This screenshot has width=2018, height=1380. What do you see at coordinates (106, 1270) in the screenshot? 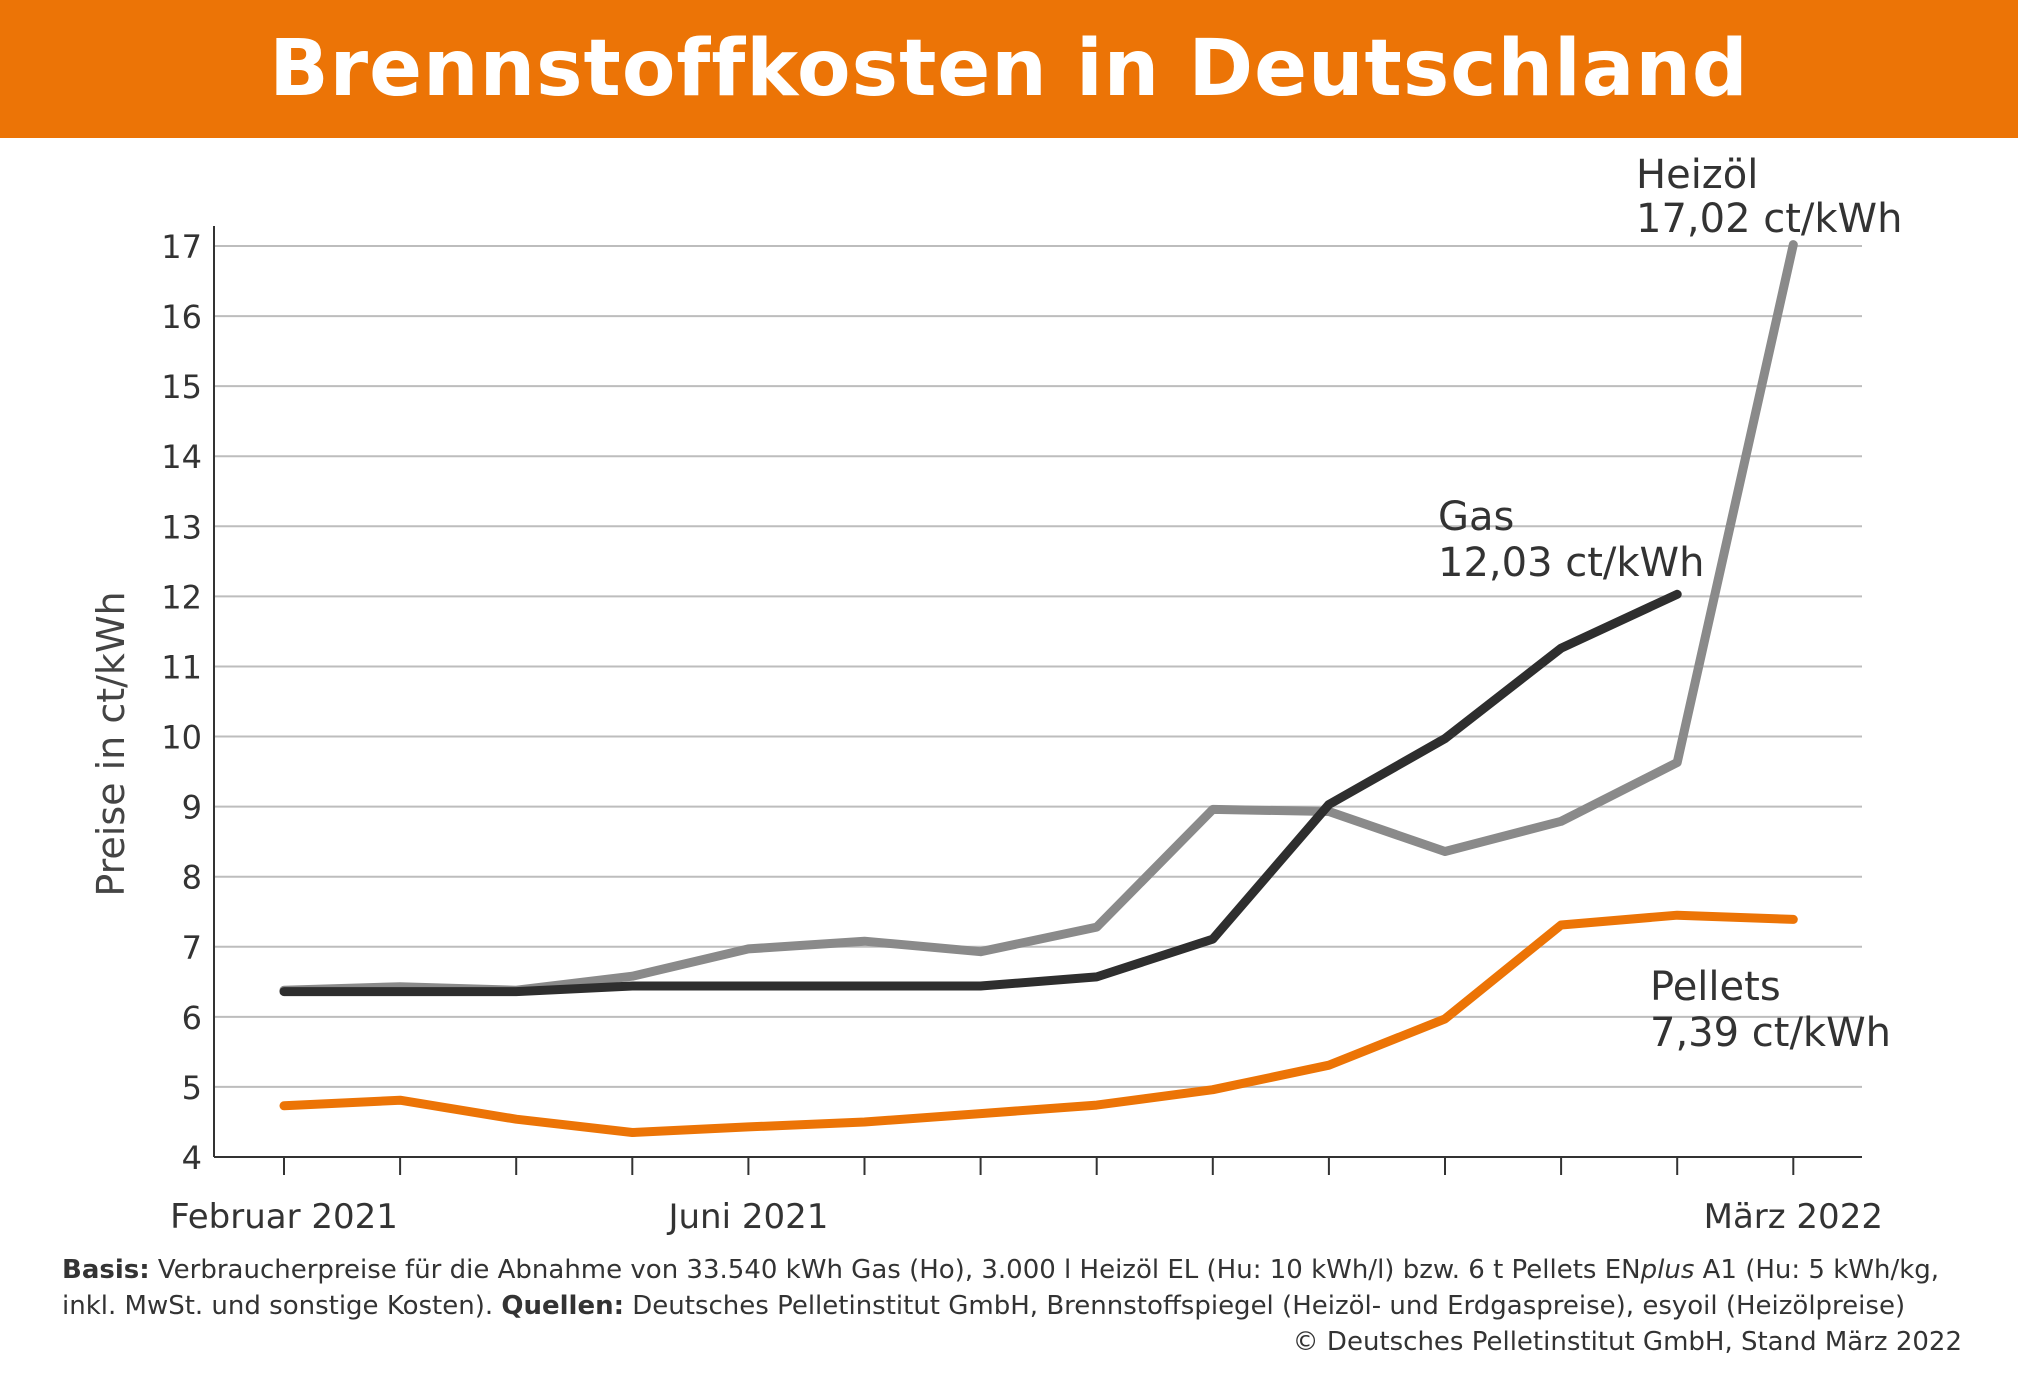
I see `basis-label: Basis:` at bounding box center [106, 1270].